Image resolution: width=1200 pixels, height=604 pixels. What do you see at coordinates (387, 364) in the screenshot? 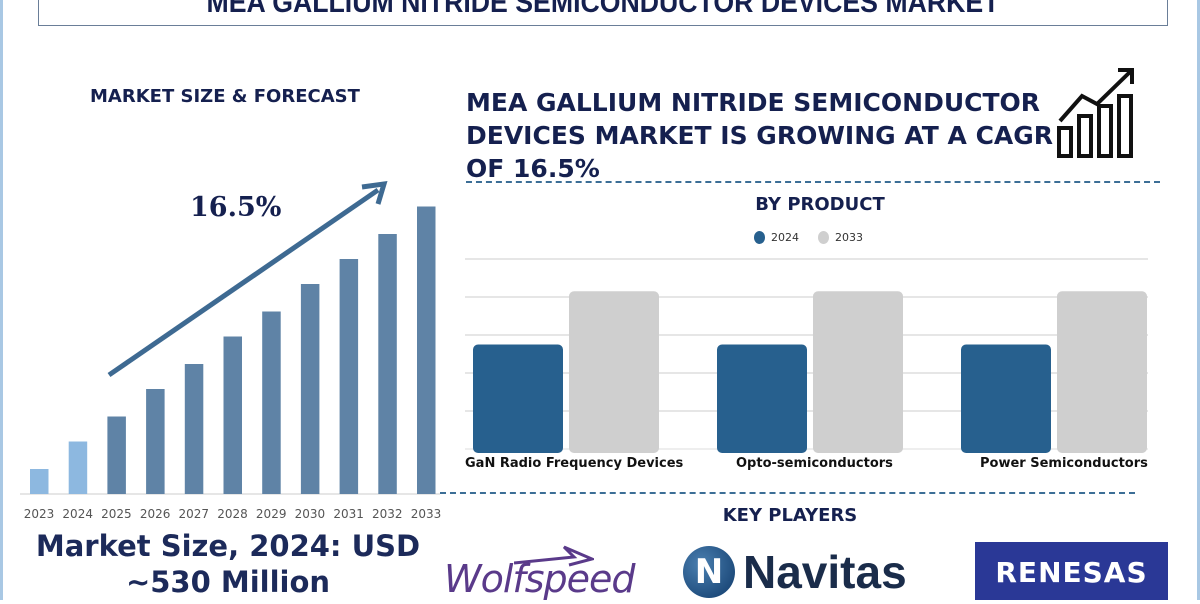
I see `bar-2032` at bounding box center [387, 364].